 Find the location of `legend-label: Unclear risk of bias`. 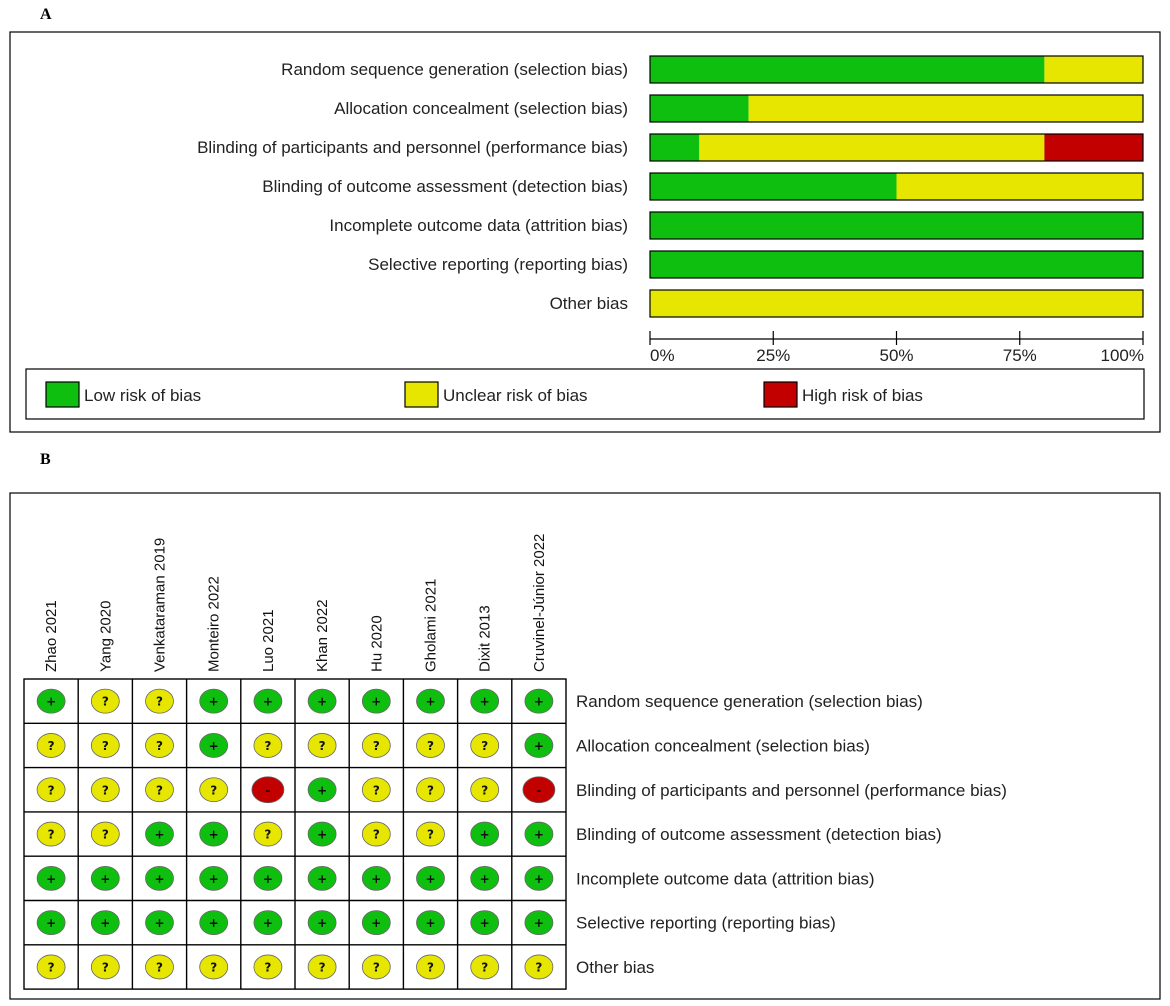

legend-label: Unclear risk of bias is located at coordinates (515, 395).